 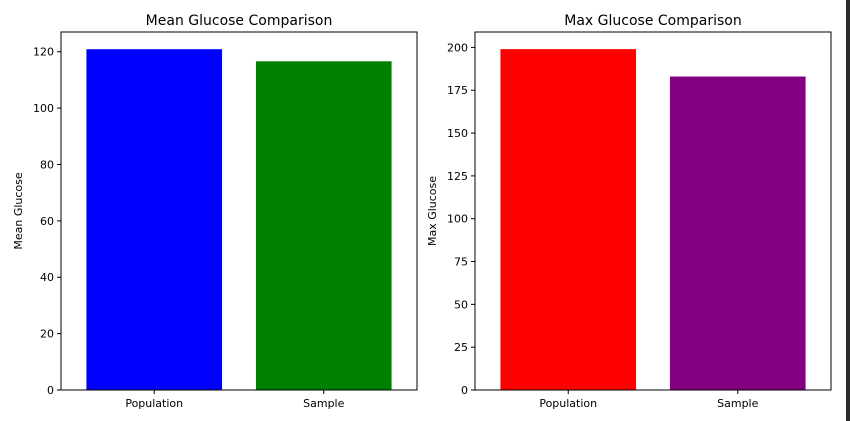 I want to click on max-ytick-label: 25, so click(x=461, y=347).